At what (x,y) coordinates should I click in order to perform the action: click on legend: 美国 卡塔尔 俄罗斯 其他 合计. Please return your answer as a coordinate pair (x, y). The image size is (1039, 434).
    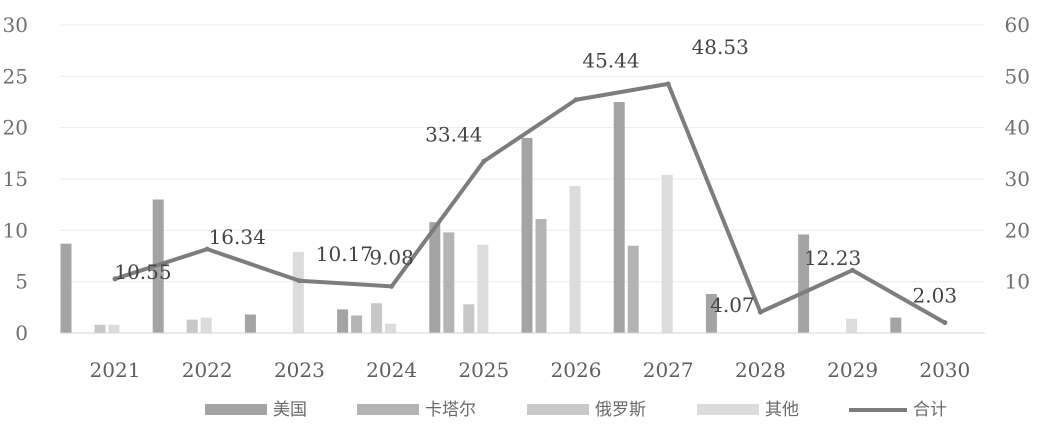
    Looking at the image, I should click on (576, 410).